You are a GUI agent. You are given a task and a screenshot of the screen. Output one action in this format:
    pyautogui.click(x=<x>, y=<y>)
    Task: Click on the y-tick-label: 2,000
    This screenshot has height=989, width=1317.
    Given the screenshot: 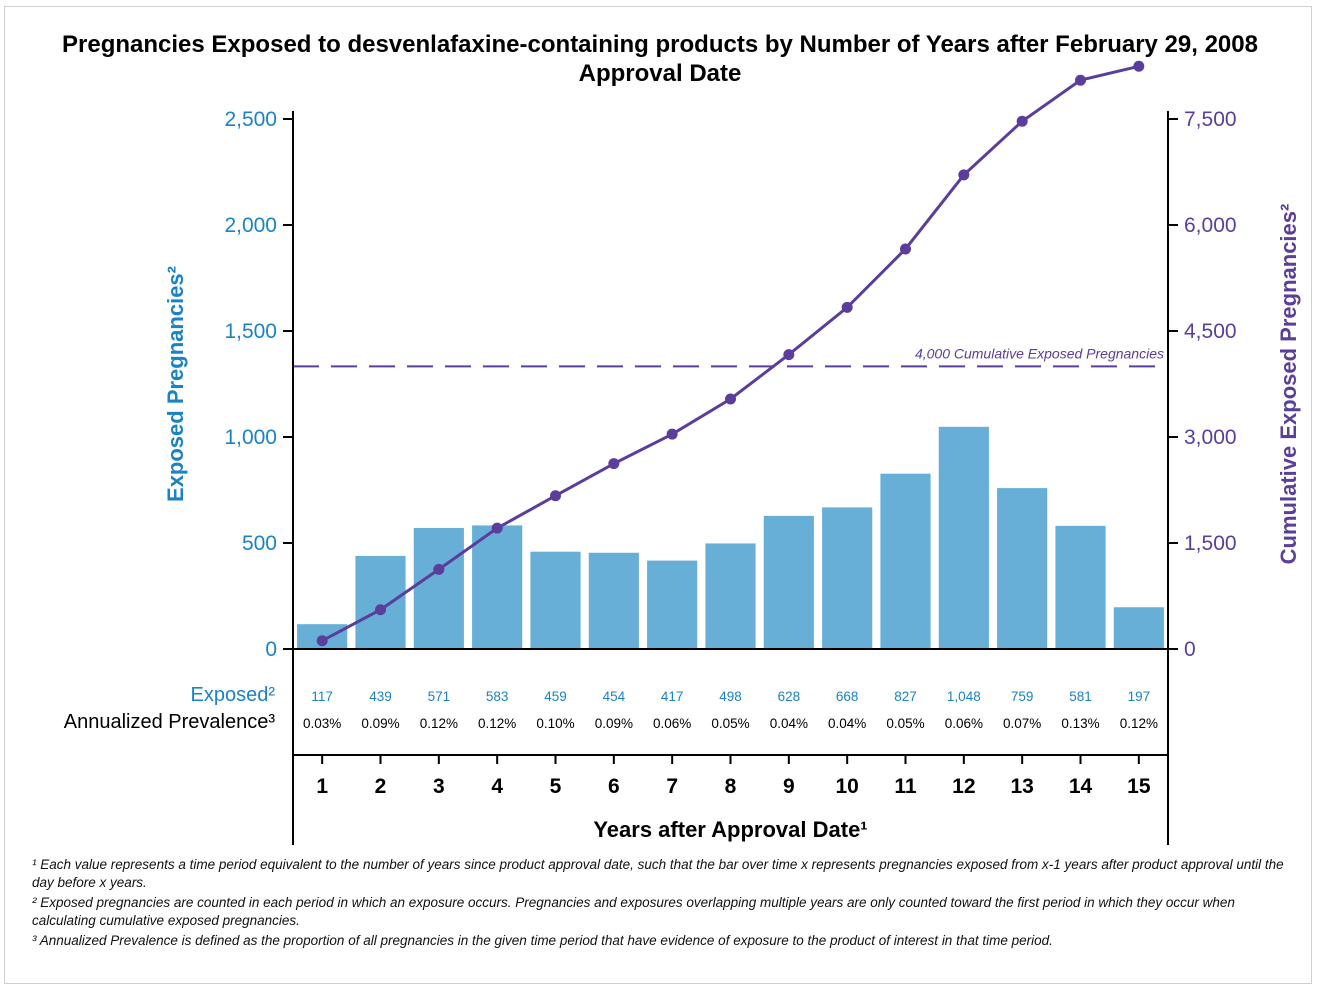 What is the action you would take?
    pyautogui.click(x=250, y=225)
    